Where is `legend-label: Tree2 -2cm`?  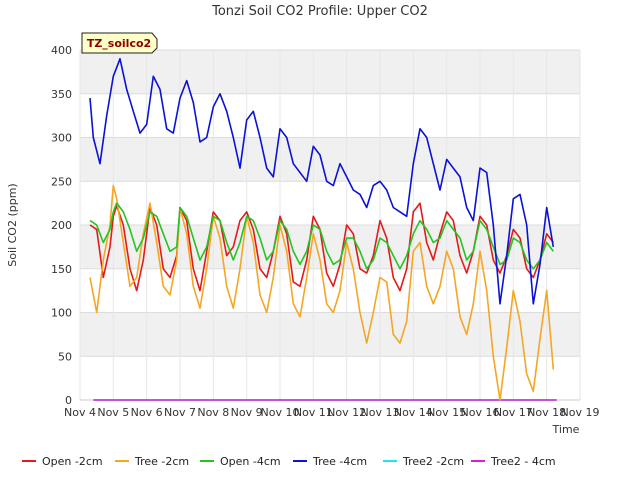
legend-label: Tree2 -2cm is located at coordinates (433, 461).